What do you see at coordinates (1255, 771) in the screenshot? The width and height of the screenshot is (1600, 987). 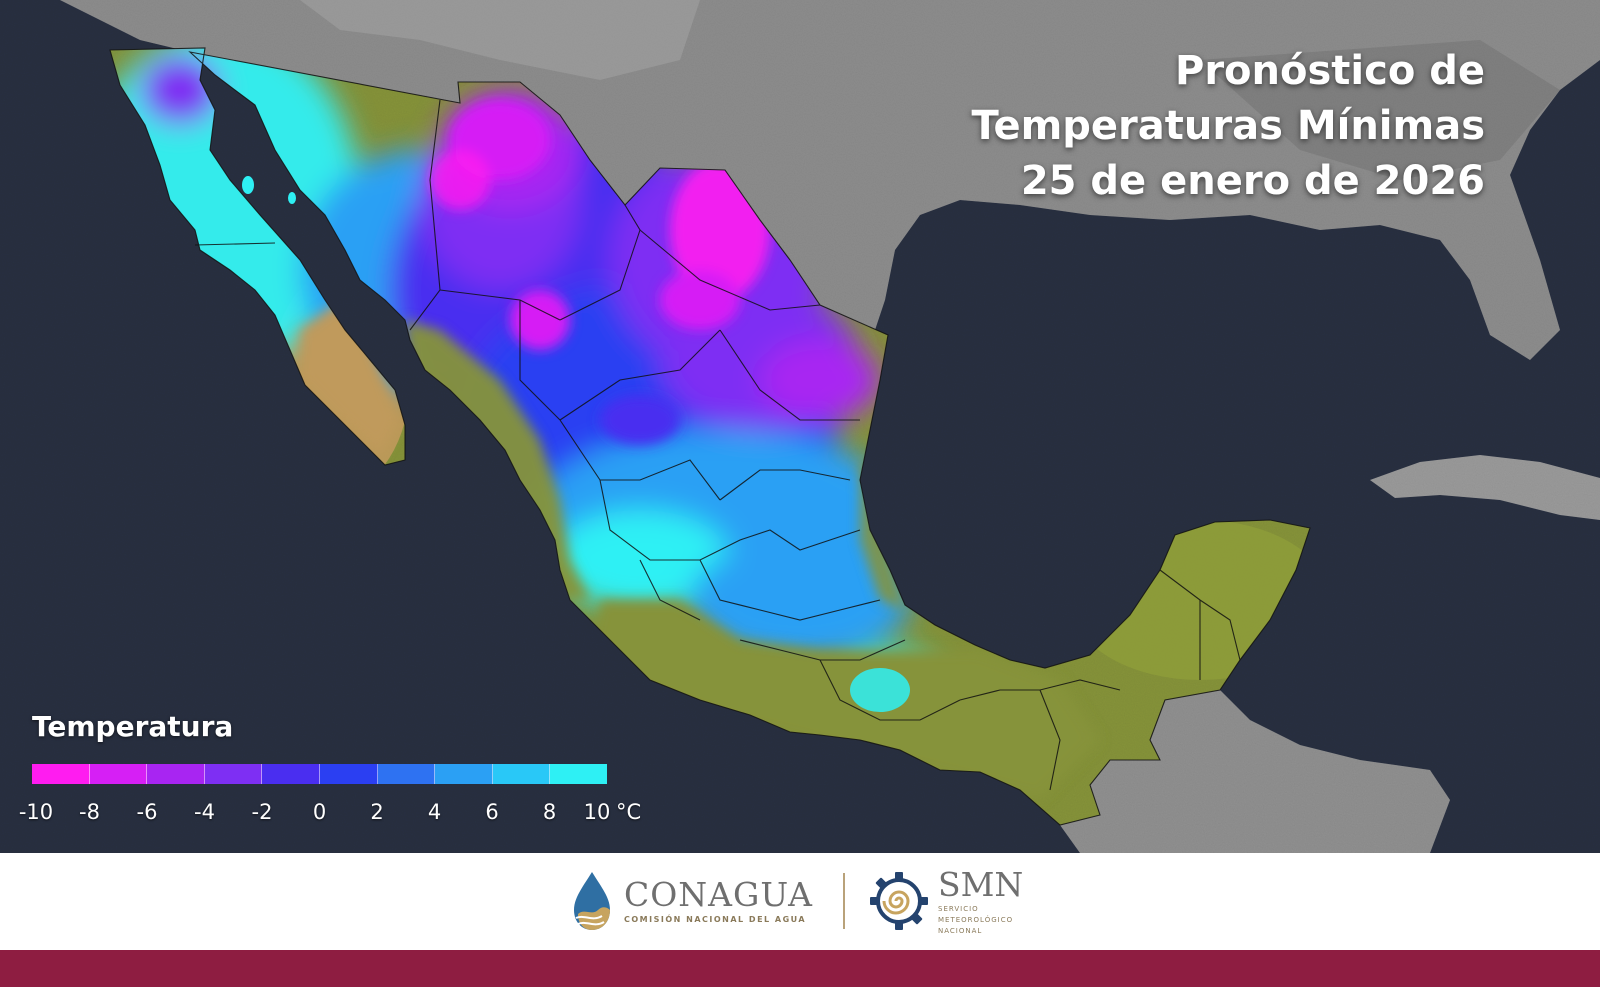 I see `central-america-landmass` at bounding box center [1255, 771].